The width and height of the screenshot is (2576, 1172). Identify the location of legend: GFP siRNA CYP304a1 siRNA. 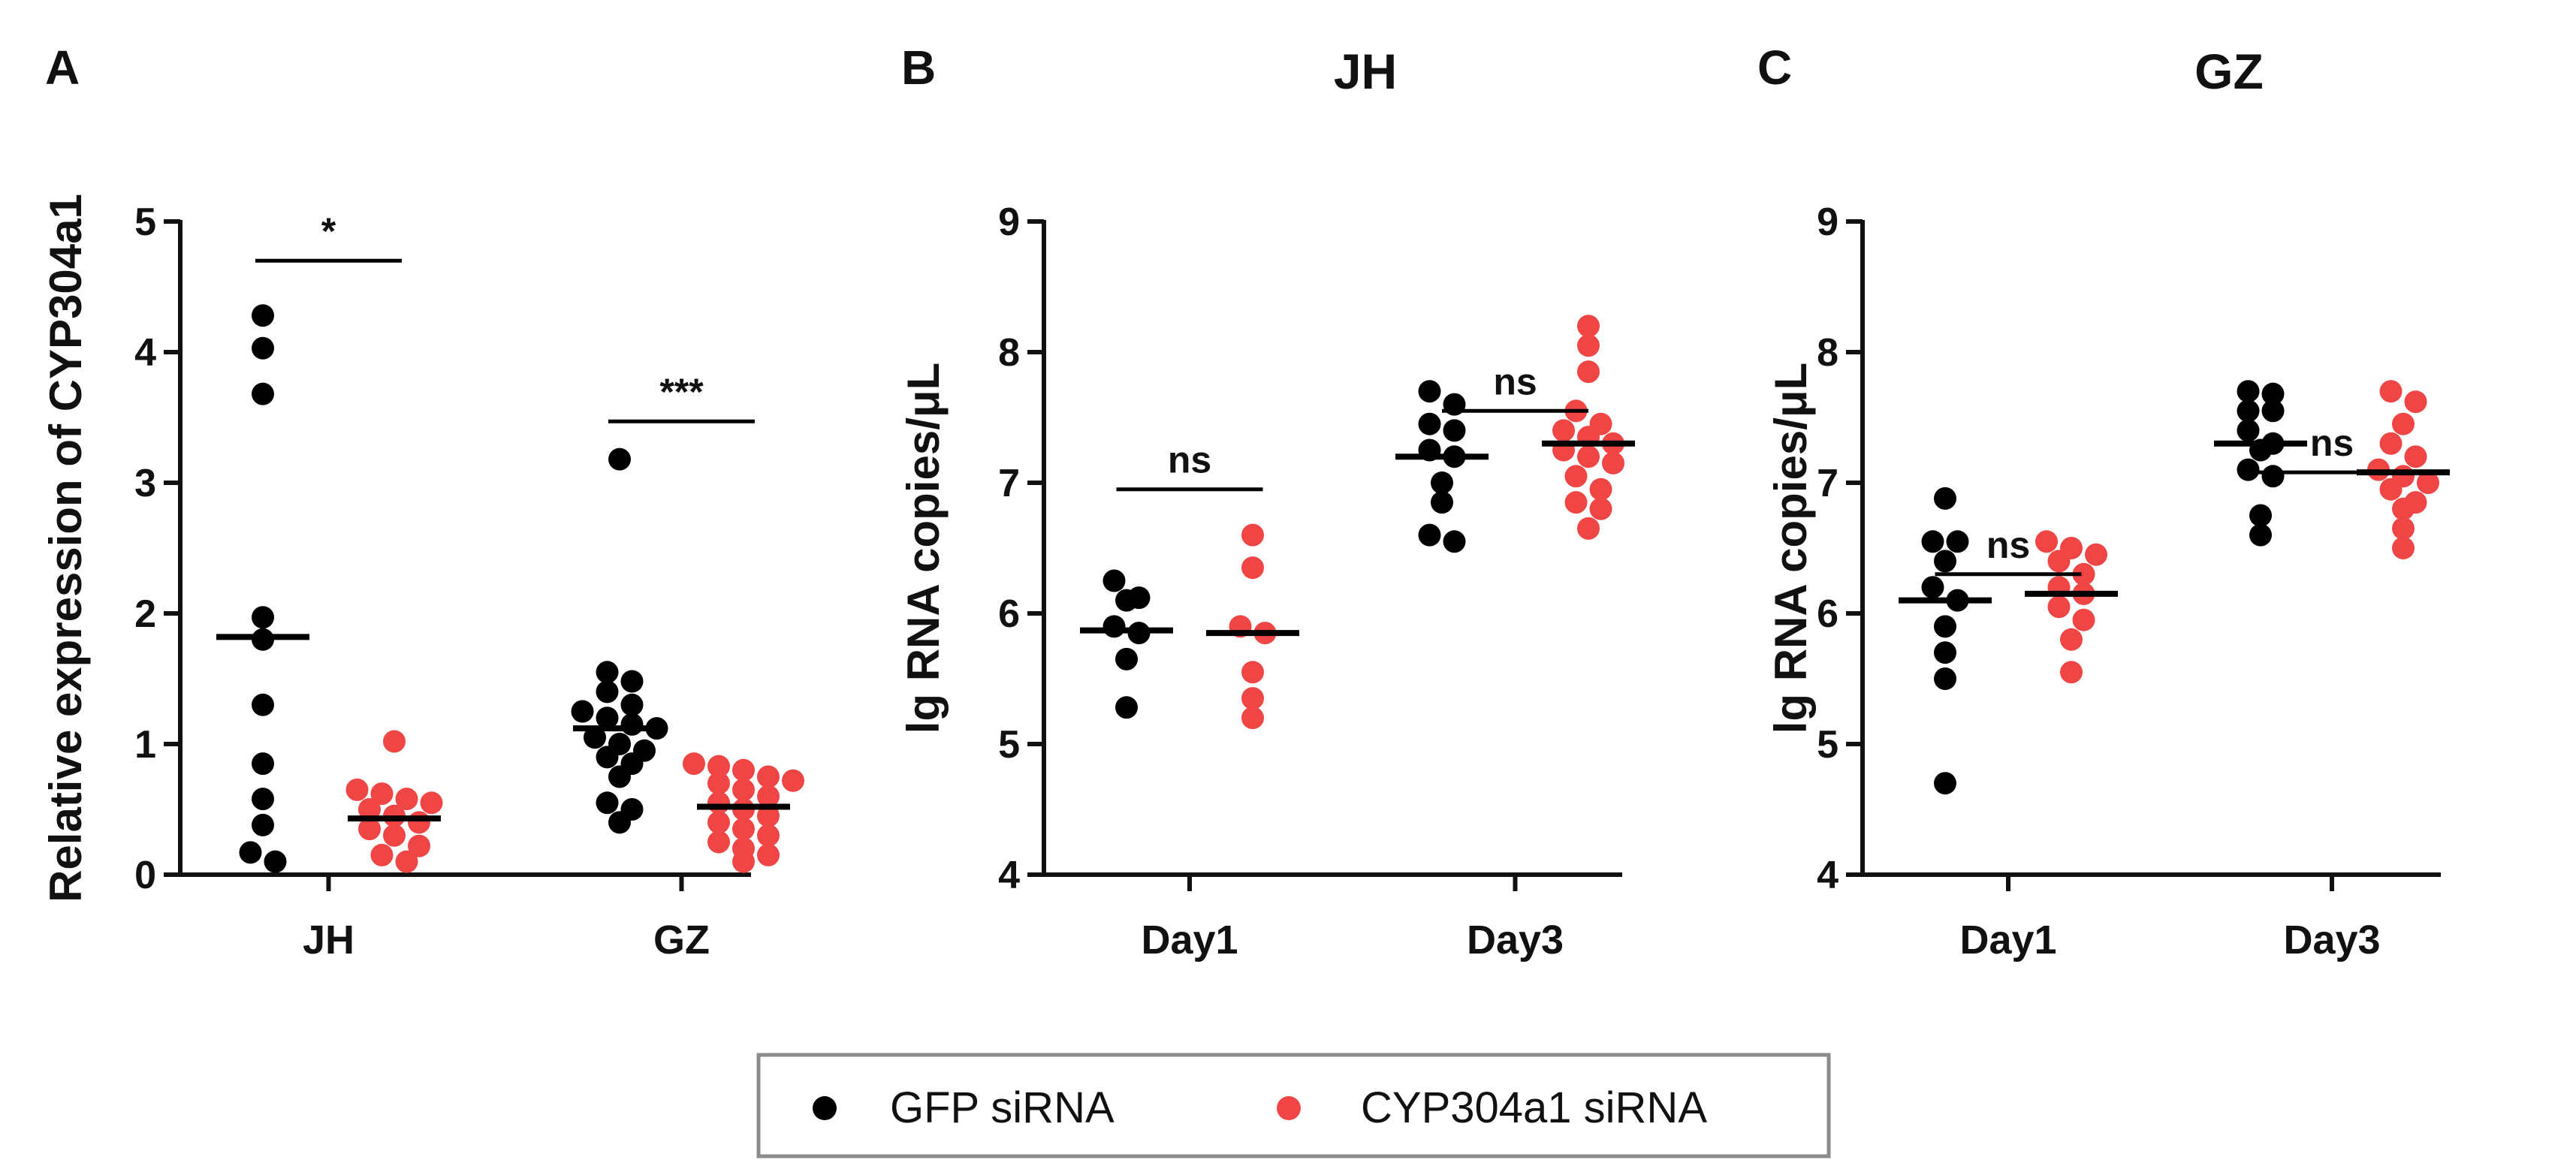
(1293, 1105).